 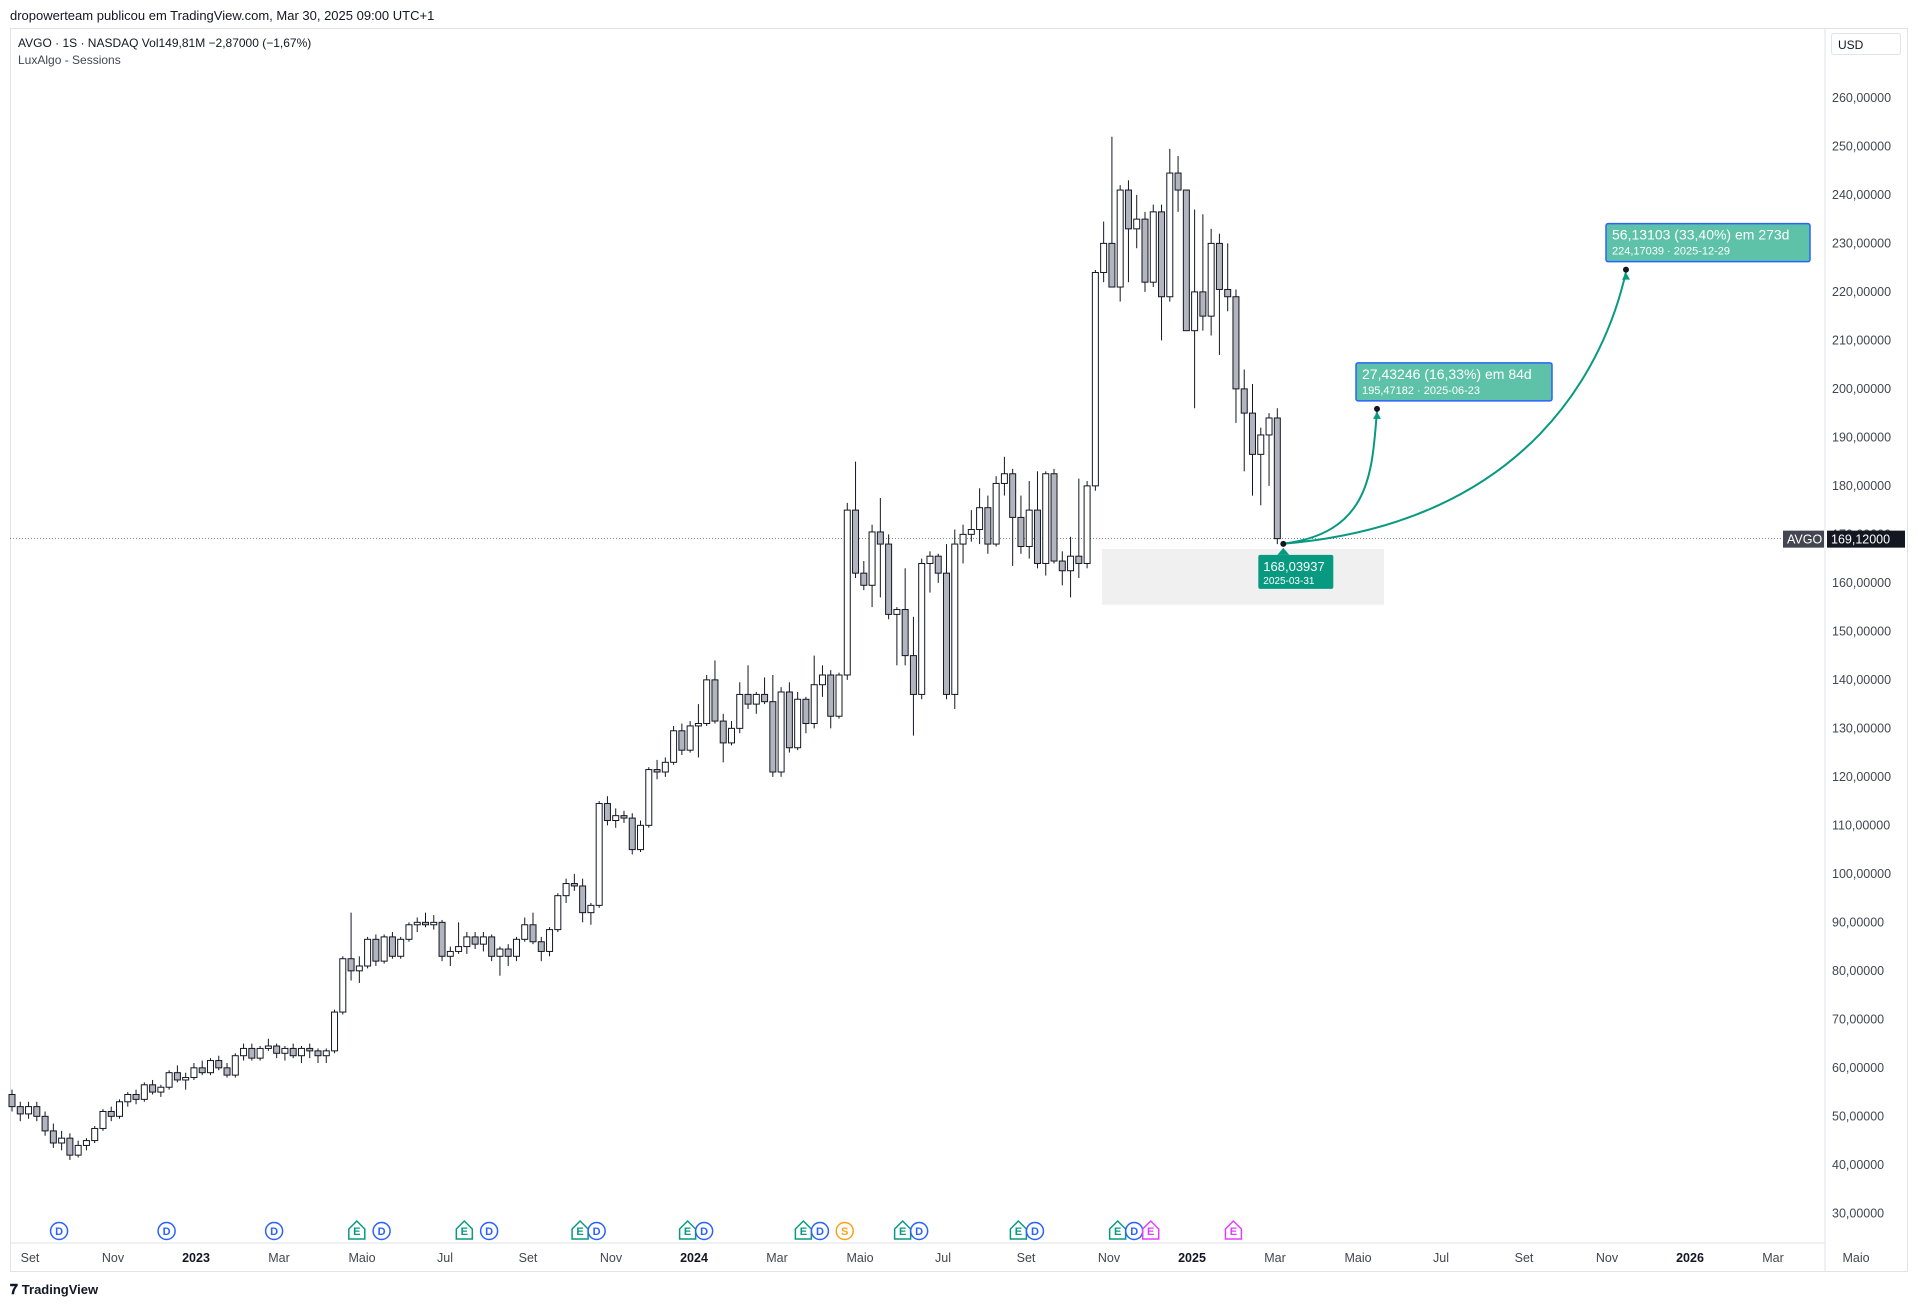 I want to click on event-letter: E, so click(x=579, y=1232).